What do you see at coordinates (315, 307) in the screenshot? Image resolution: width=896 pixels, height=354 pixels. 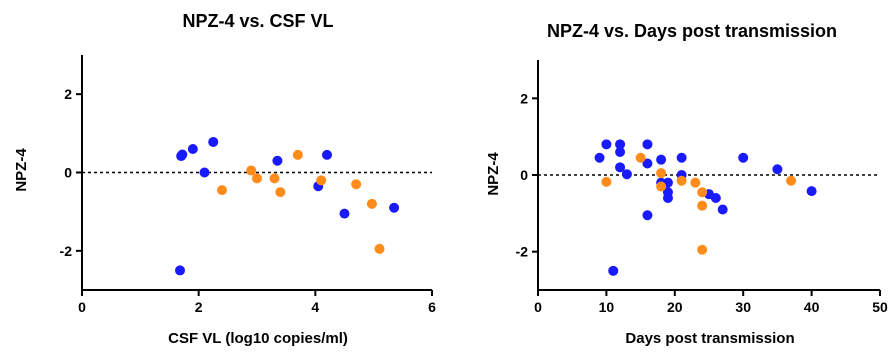 I see `x-tick-label: 4` at bounding box center [315, 307].